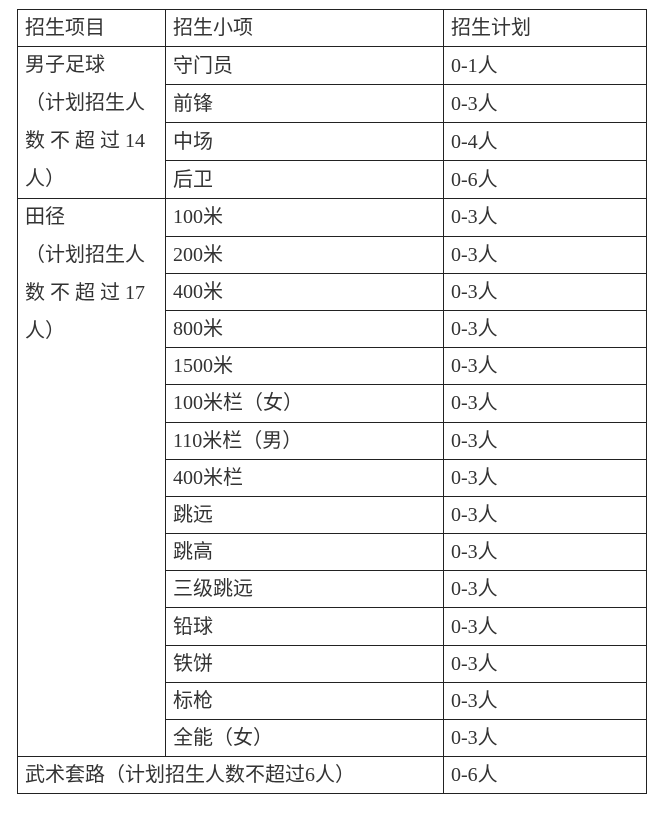 Image resolution: width=657 pixels, height=817 pixels. I want to click on subitem-cell: 前锋, so click(304, 104).